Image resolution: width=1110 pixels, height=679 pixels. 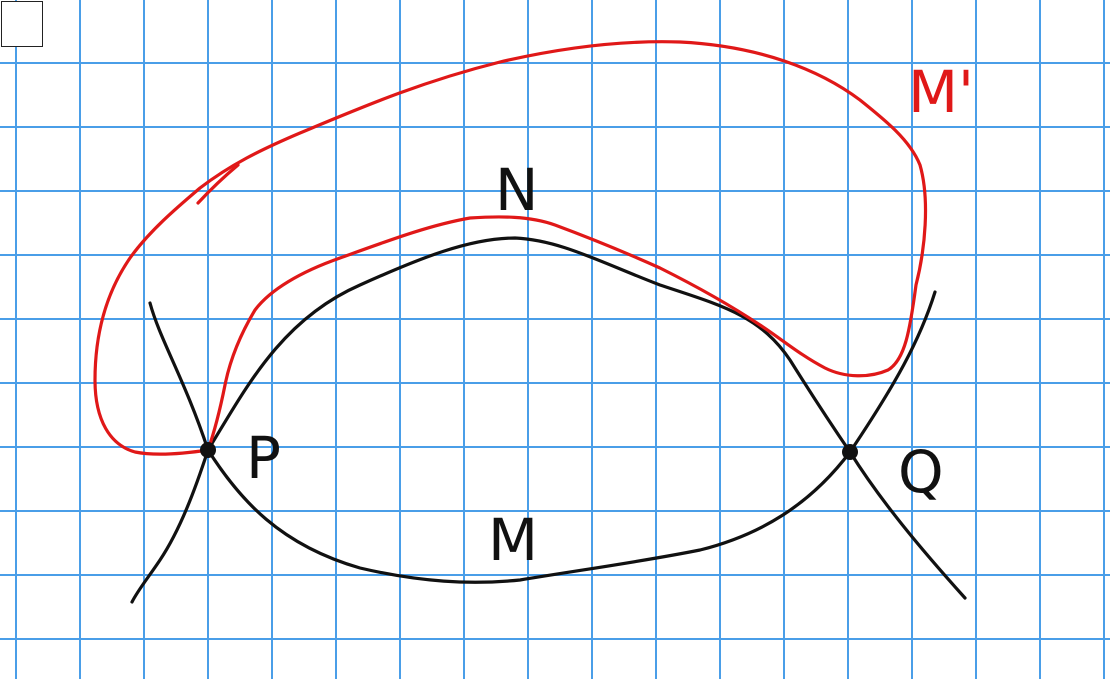 What do you see at coordinates (170, 526) in the screenshot?
I see `line-through-p-lower` at bounding box center [170, 526].